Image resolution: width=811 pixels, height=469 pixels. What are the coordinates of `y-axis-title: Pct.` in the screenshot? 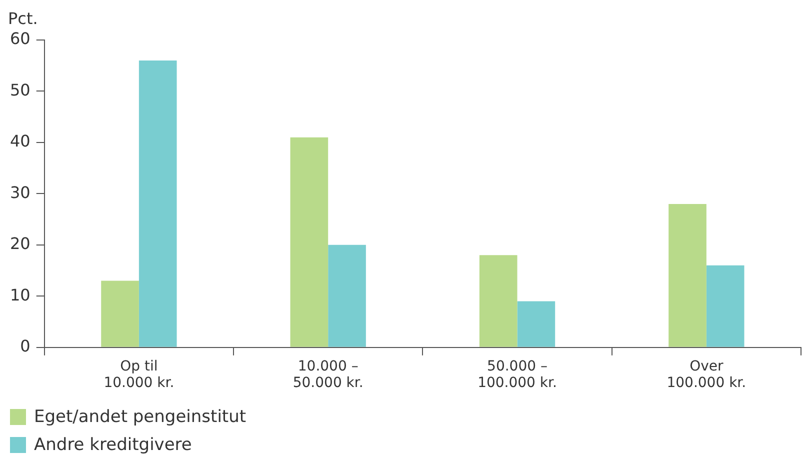 It's located at (23, 18).